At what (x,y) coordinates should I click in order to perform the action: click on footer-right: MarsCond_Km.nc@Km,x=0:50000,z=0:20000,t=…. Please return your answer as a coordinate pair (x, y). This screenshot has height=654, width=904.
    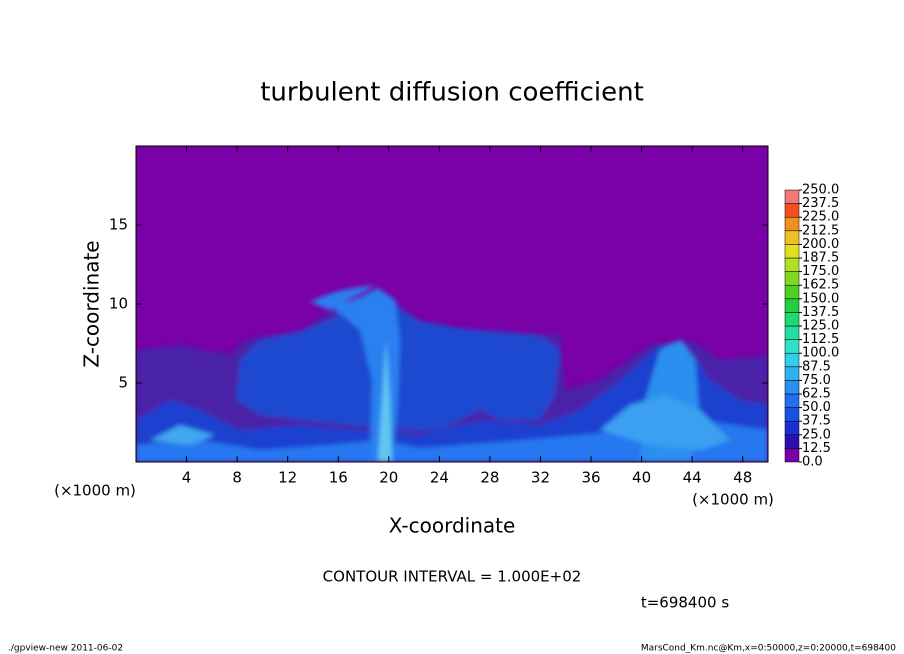
    Looking at the image, I should click on (768, 649).